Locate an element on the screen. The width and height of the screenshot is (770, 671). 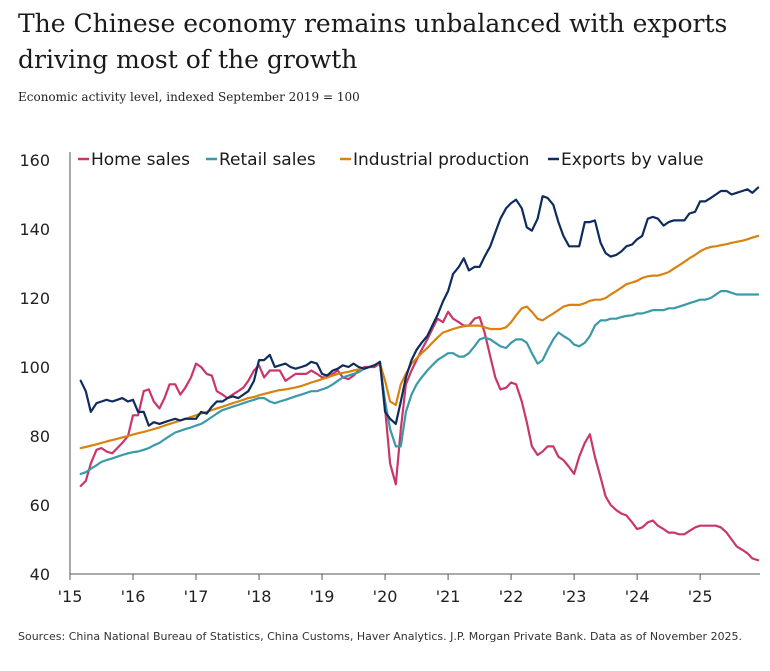
y-tick-label: 80 is located at coordinates (40, 436).